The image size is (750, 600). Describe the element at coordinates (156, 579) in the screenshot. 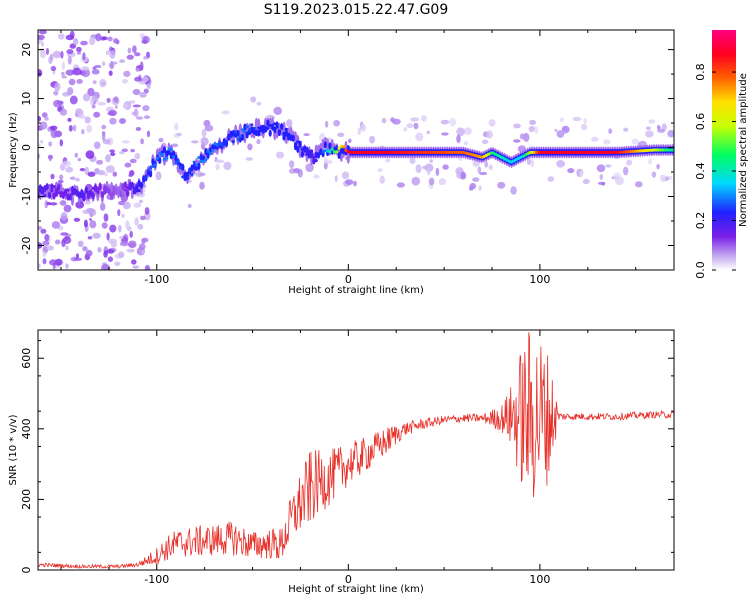

I see `x-tick-label: -100` at that location.